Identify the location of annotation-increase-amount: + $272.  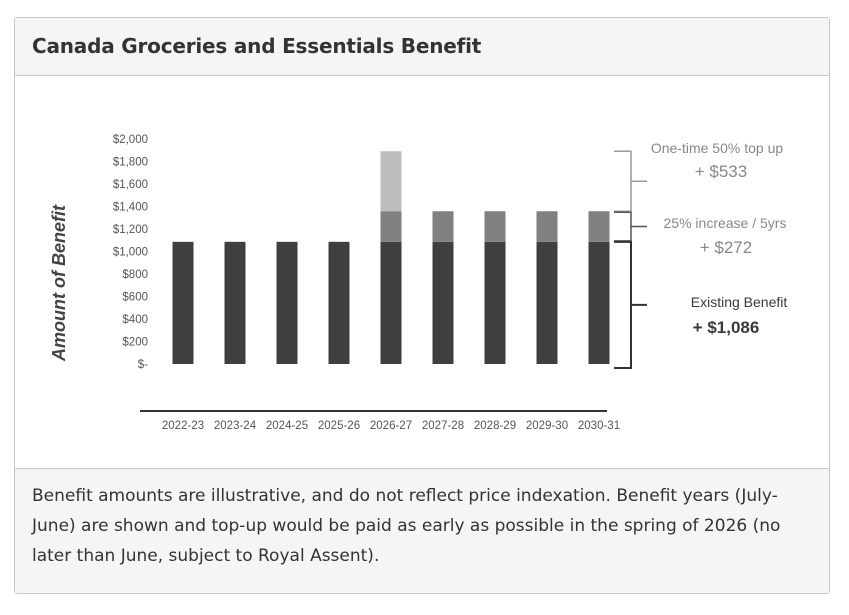
(726, 247).